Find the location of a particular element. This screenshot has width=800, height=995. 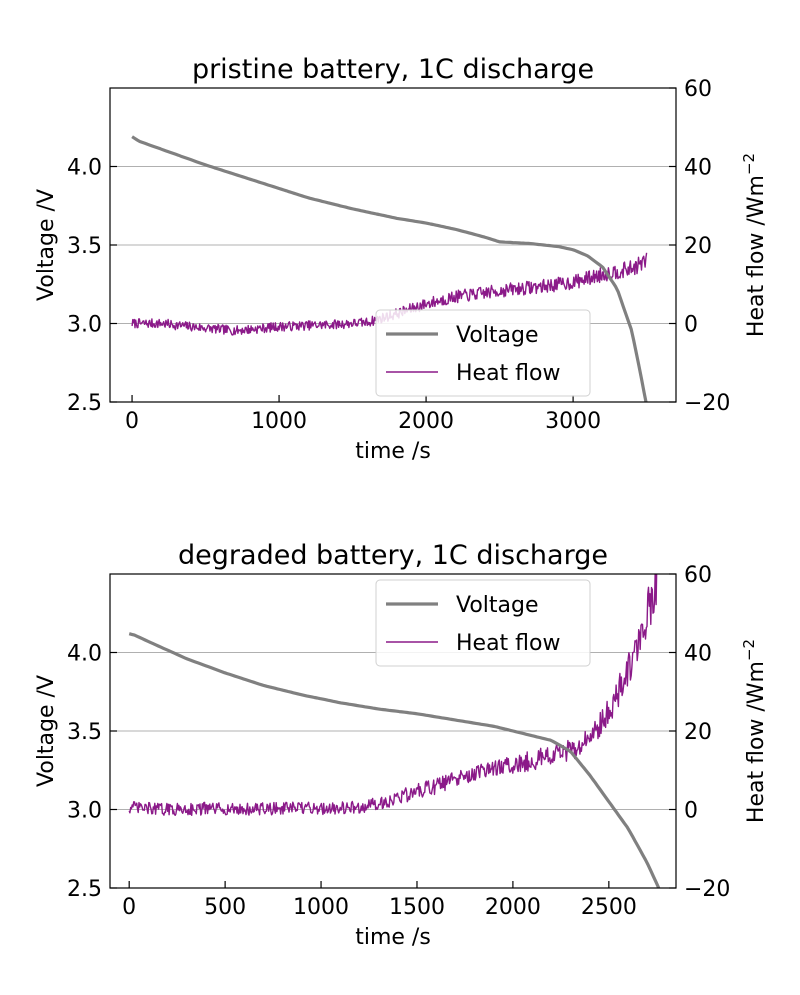

x-tick-label: 500 is located at coordinates (225, 907).